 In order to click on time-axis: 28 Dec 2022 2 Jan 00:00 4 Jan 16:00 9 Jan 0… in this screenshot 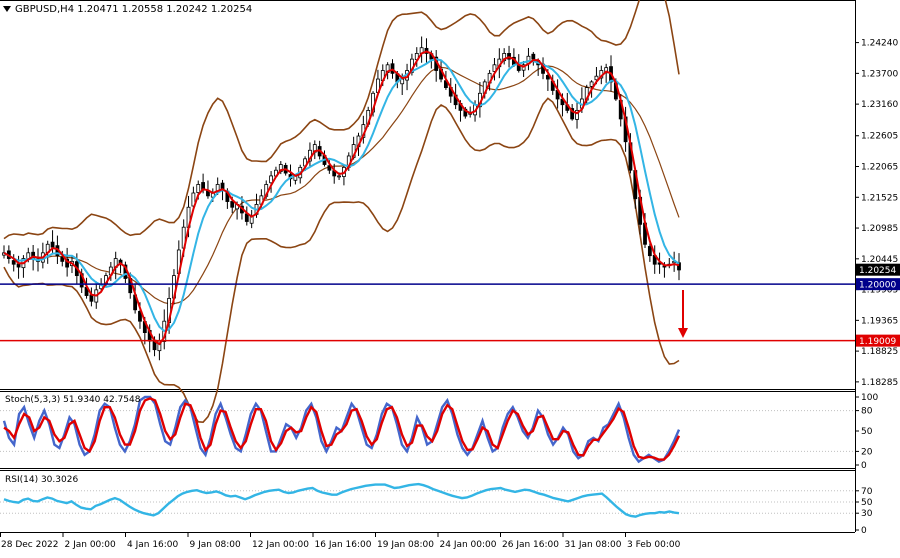, I will do `click(340, 541)`.